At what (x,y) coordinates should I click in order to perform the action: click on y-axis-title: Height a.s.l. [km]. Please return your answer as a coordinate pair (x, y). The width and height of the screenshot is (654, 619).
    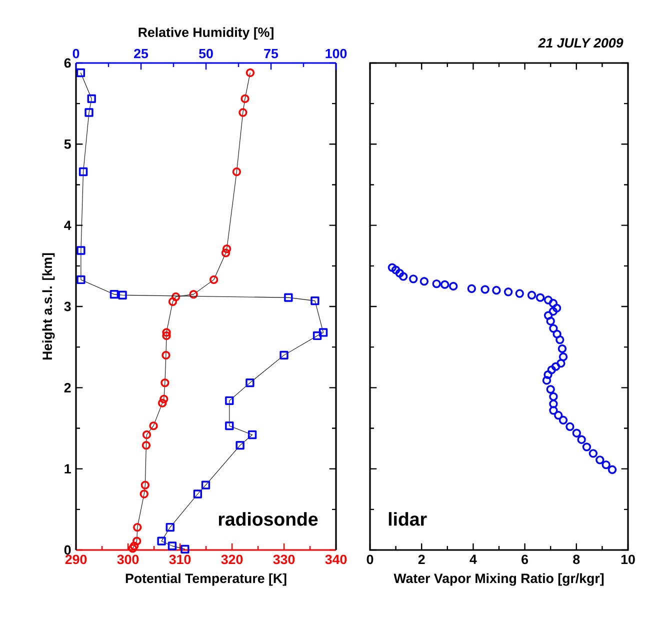
    Looking at the image, I should click on (48, 306).